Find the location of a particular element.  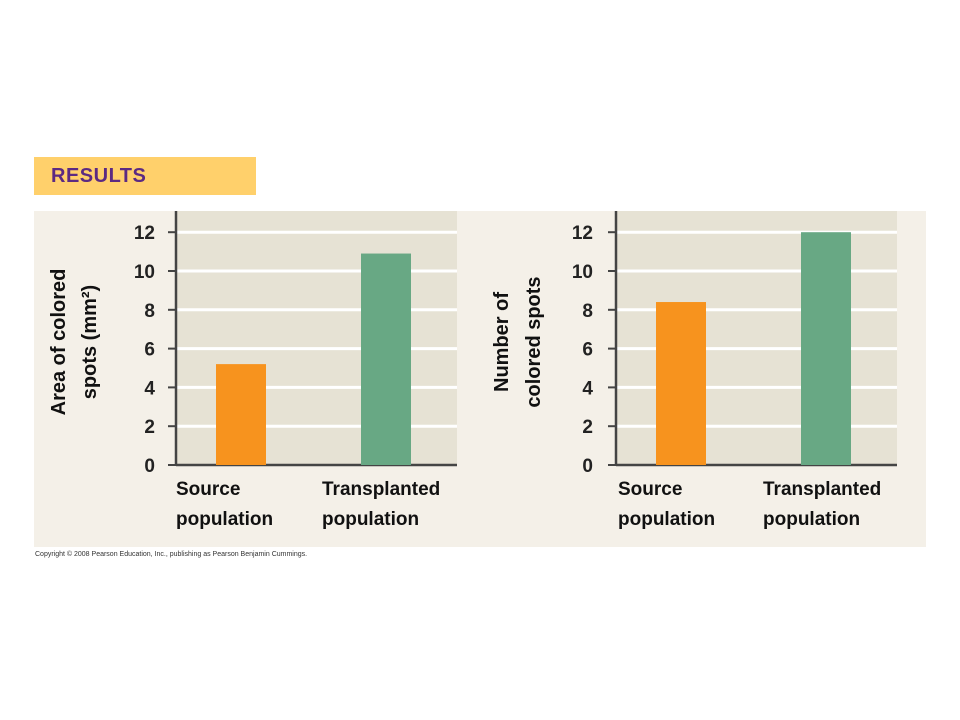

chart-1-tick-label-6: 6 is located at coordinates (149, 350).